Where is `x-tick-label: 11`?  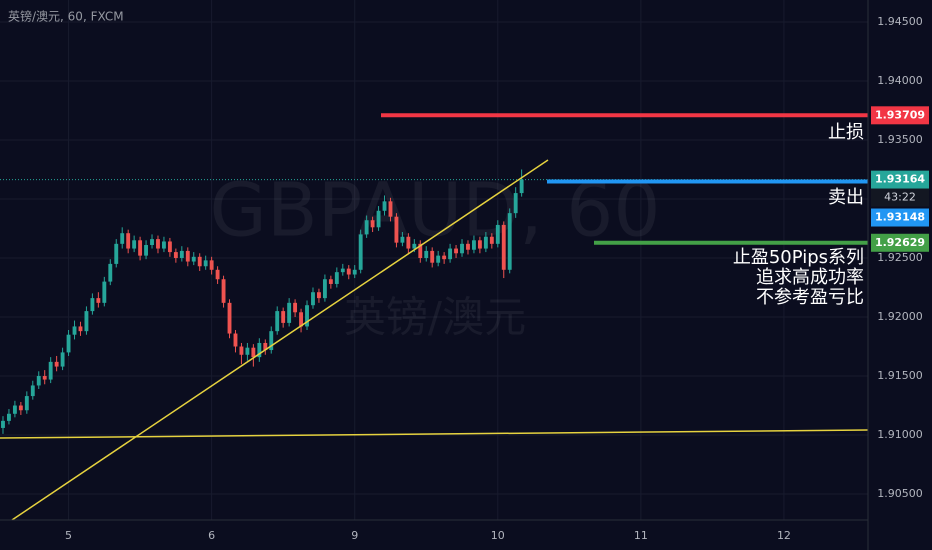 x-tick-label: 11 is located at coordinates (641, 535).